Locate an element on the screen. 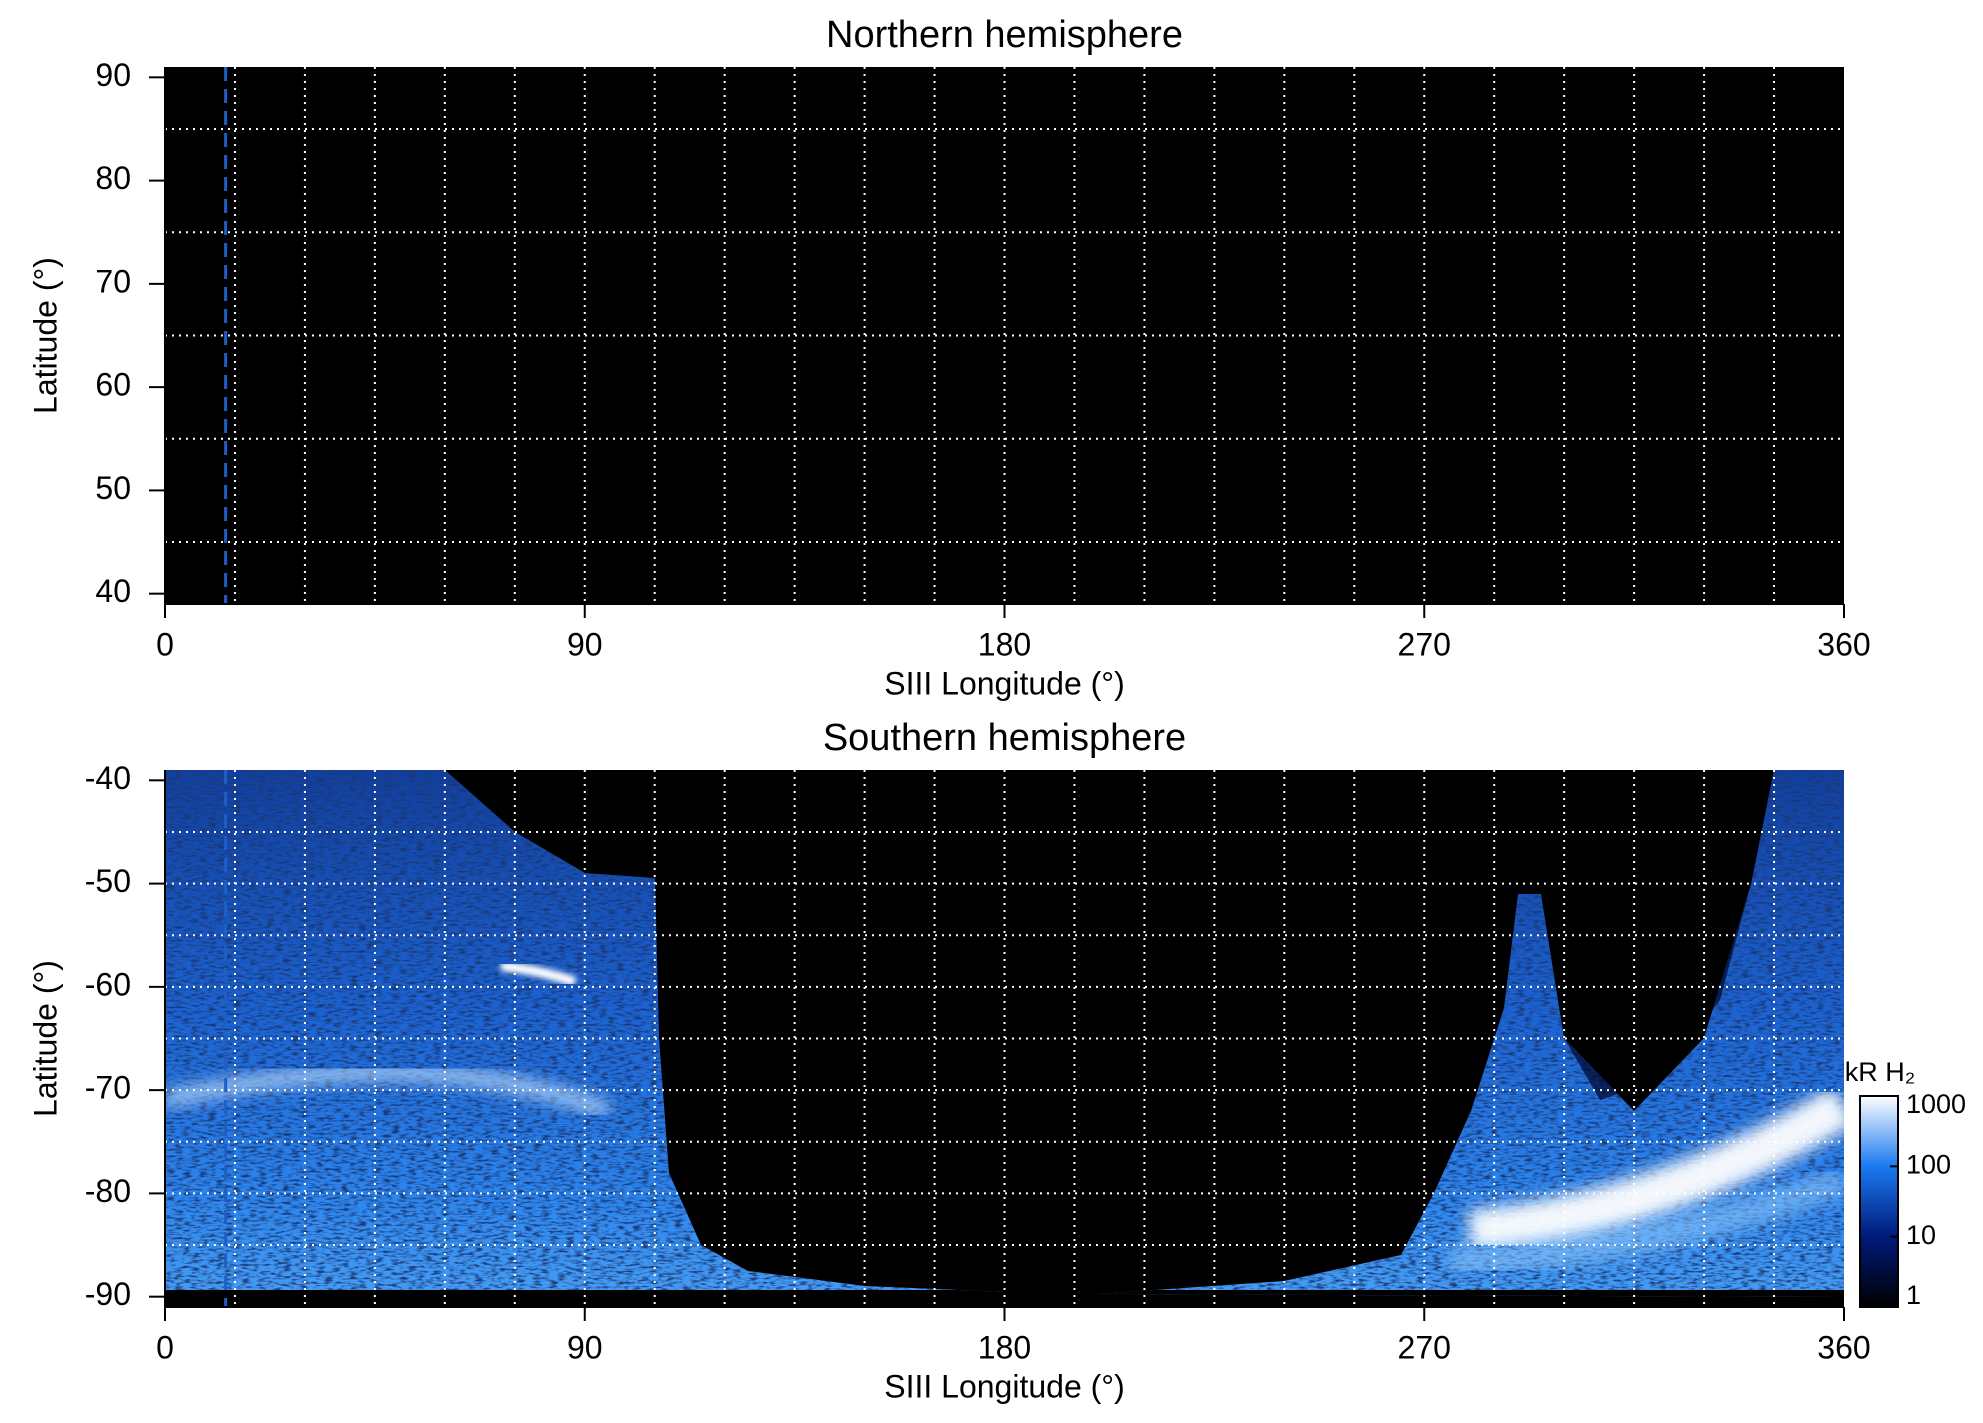  y-tick-label: 90 is located at coordinates (113, 75).